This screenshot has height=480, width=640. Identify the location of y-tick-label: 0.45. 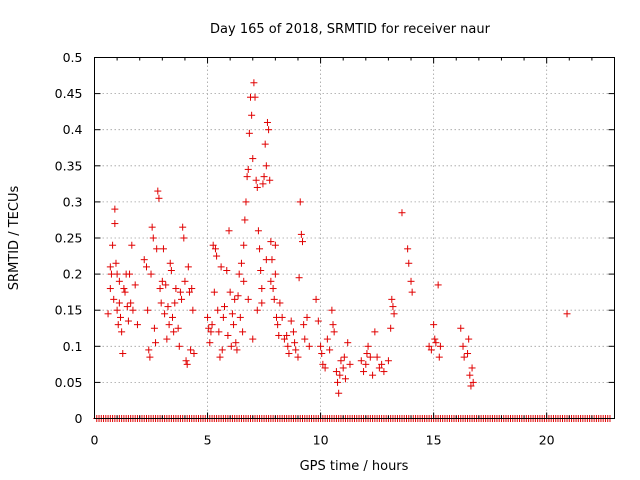
(69, 93).